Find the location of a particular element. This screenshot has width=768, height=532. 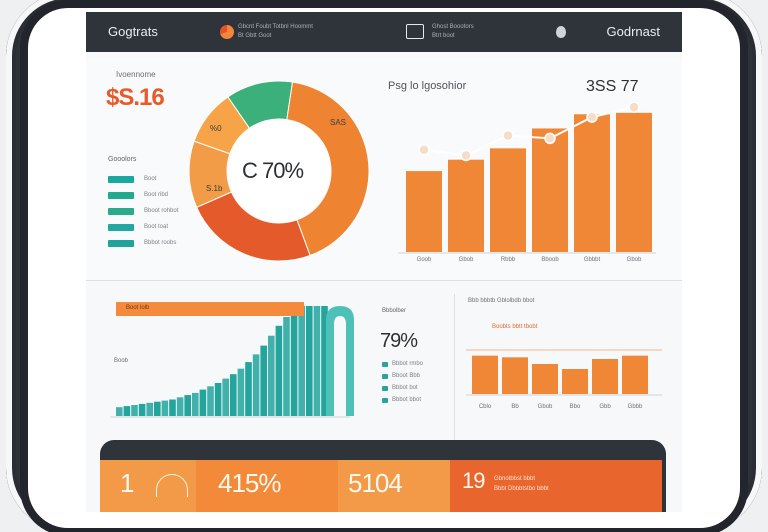

percent-label: Bbbolber is located at coordinates (394, 311).